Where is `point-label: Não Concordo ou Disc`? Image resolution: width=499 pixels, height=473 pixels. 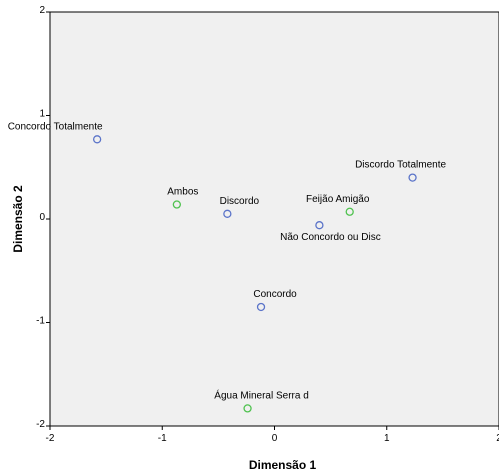
point-label: Não Concordo ou Disc is located at coordinates (330, 237).